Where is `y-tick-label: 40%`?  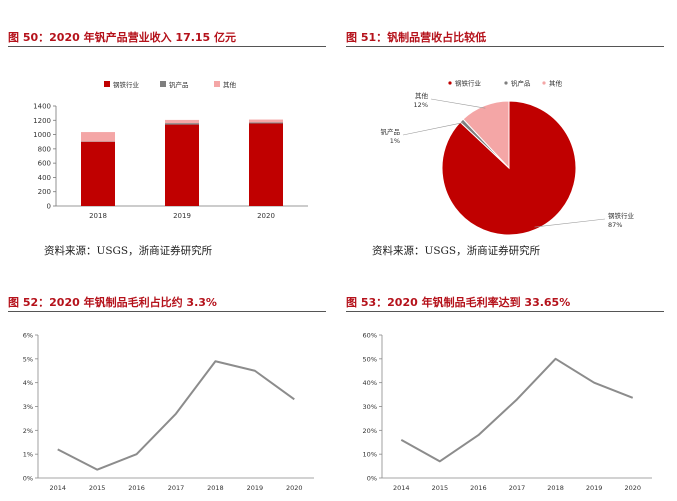
y-tick-label: 40% is located at coordinates (370, 383).